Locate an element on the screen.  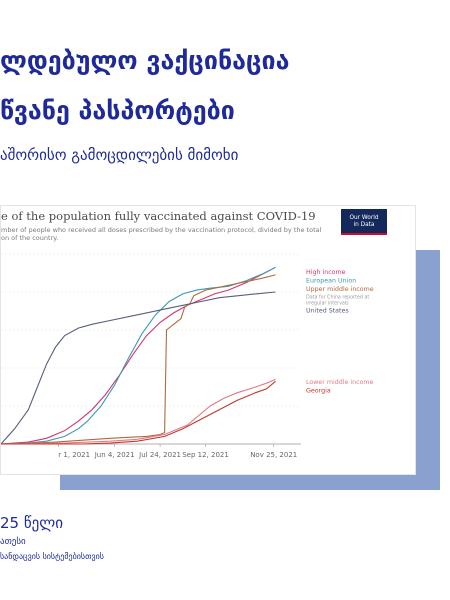
x-tick-label-3: Sep 12, 2021 is located at coordinates (205, 455).